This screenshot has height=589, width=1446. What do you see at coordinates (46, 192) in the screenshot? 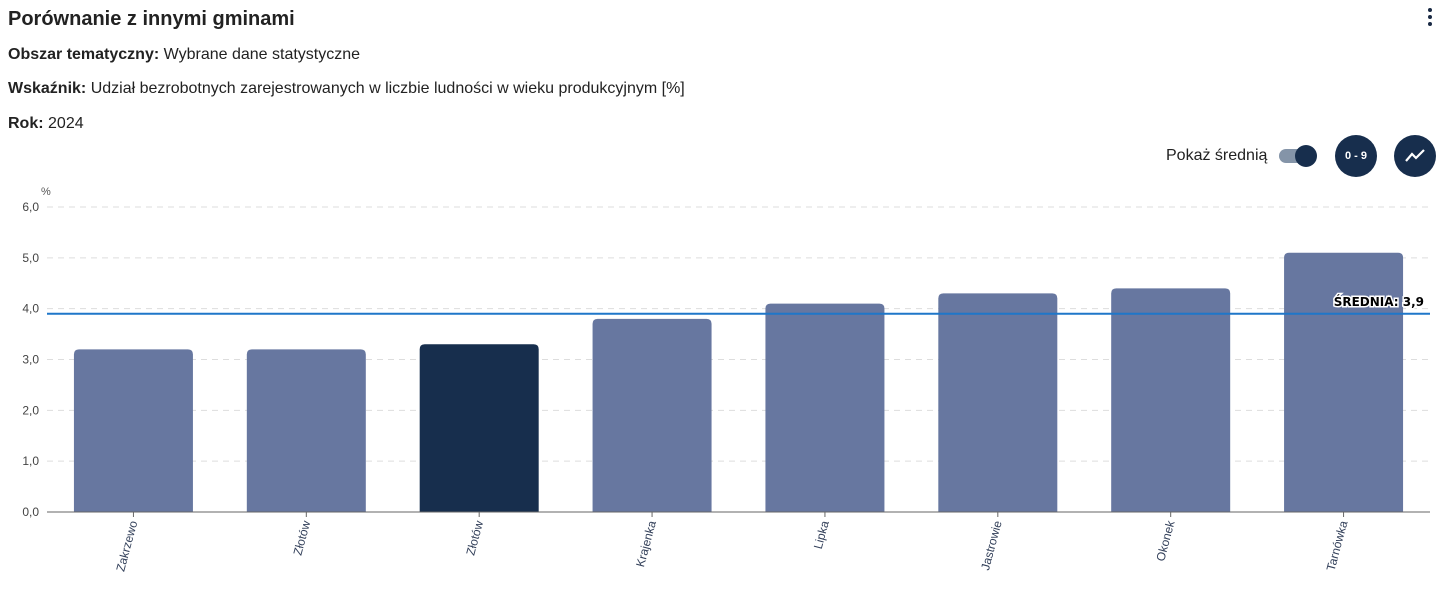
I see `y-axis-label: %` at bounding box center [46, 192].